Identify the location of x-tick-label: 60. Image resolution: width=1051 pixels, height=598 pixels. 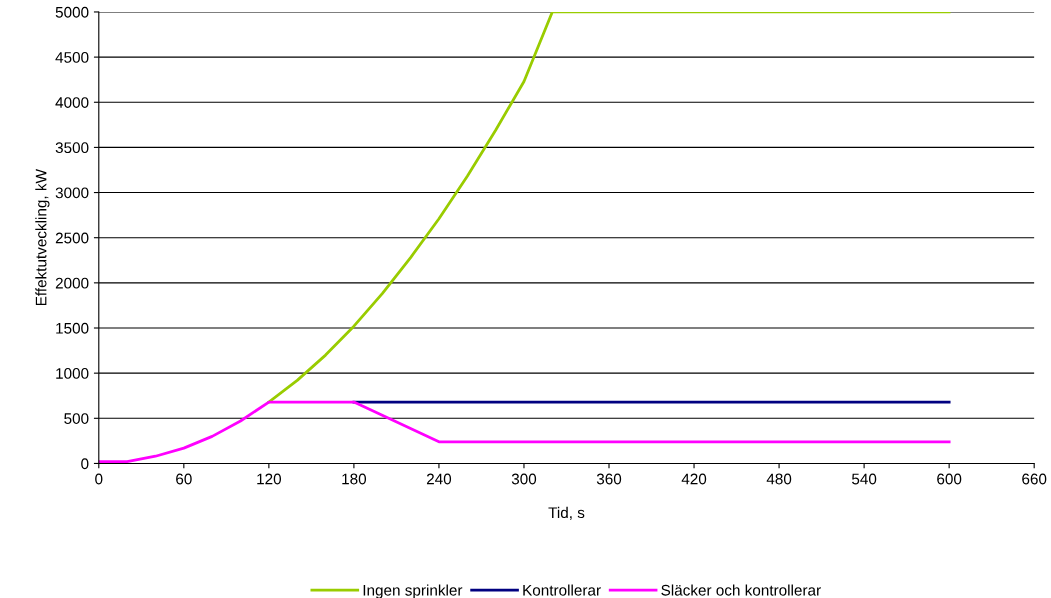
(184, 479).